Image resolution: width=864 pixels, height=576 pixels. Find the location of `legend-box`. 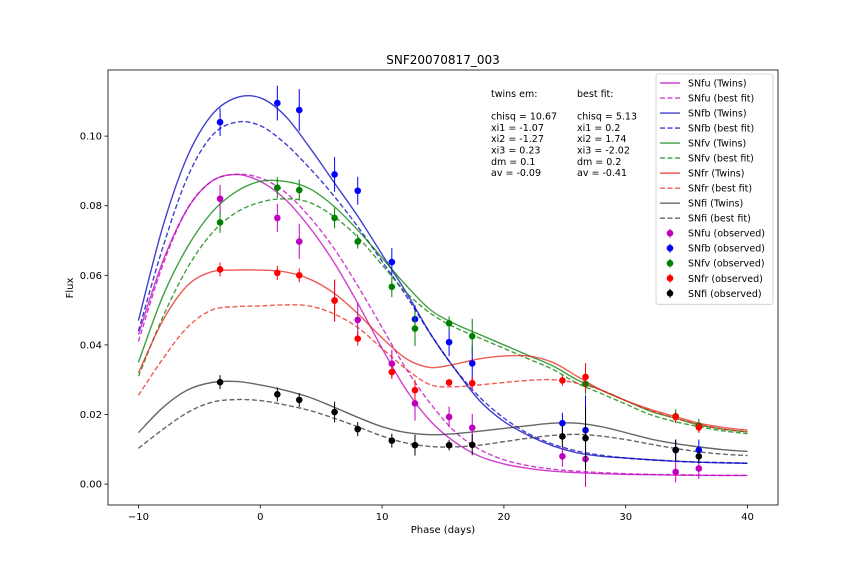

legend-box is located at coordinates (714, 189).